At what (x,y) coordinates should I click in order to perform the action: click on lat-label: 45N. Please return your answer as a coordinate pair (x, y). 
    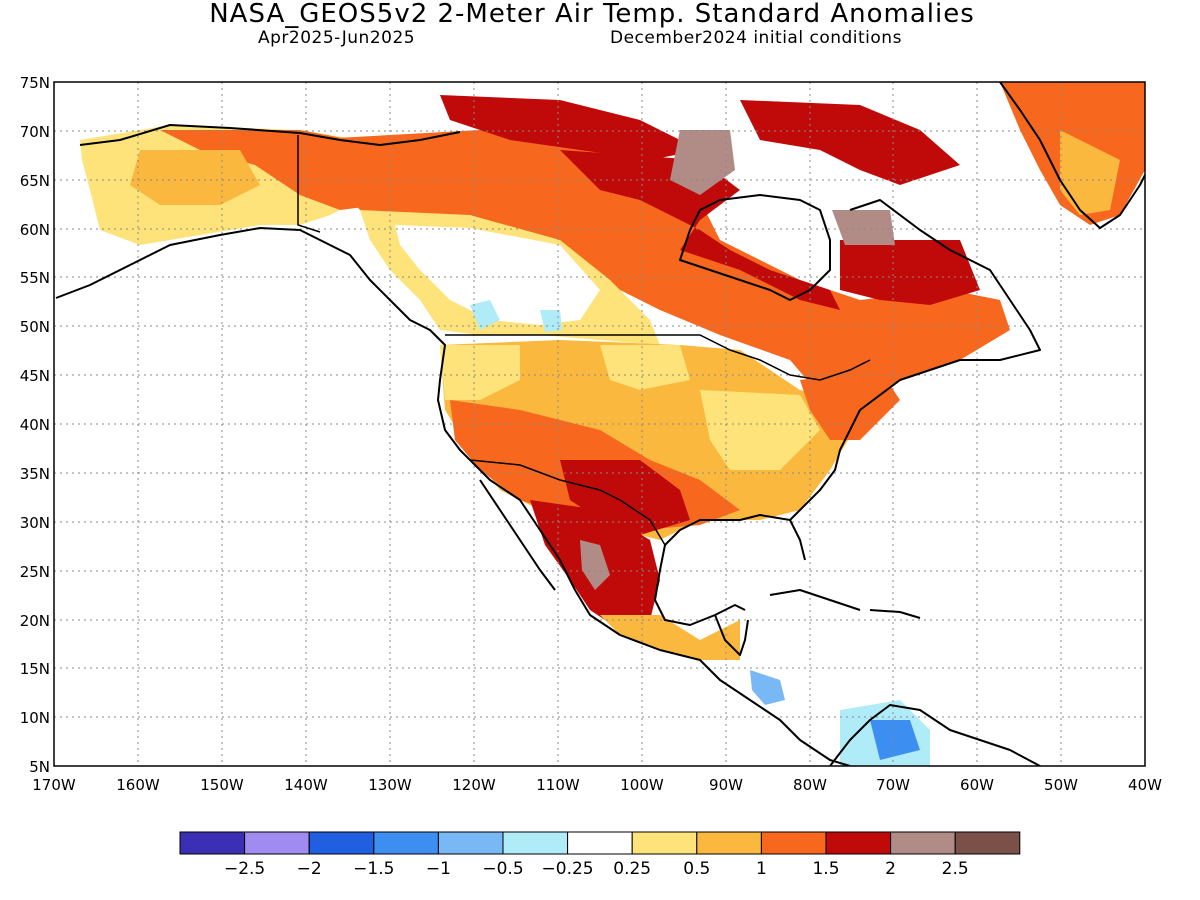
    Looking at the image, I should click on (35, 376).